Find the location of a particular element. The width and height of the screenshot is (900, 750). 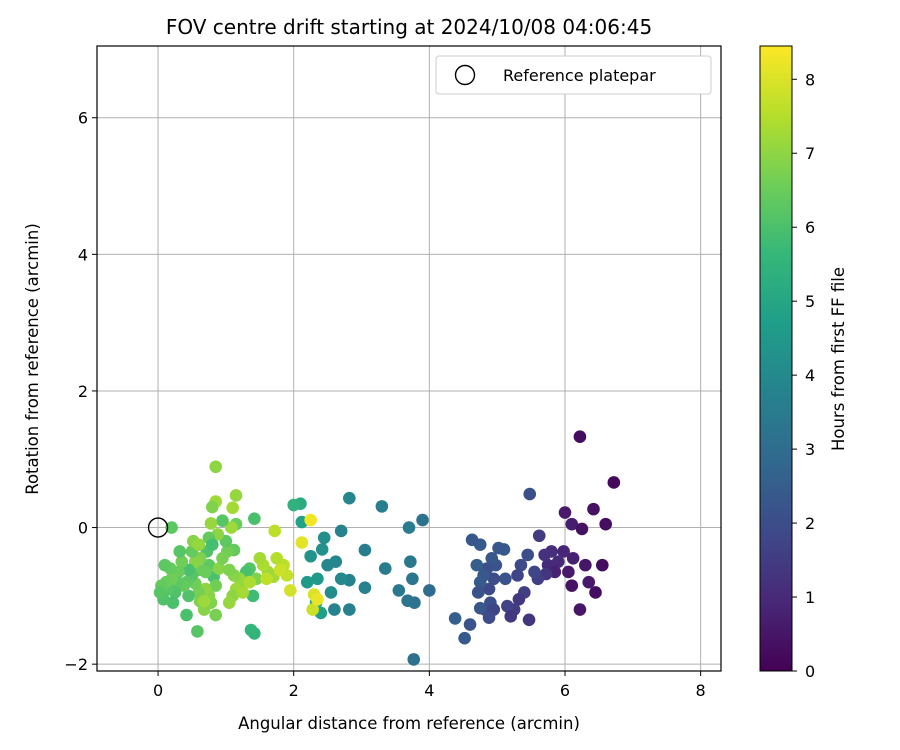

colorbar-tick-label: 5 is located at coordinates (810, 301).